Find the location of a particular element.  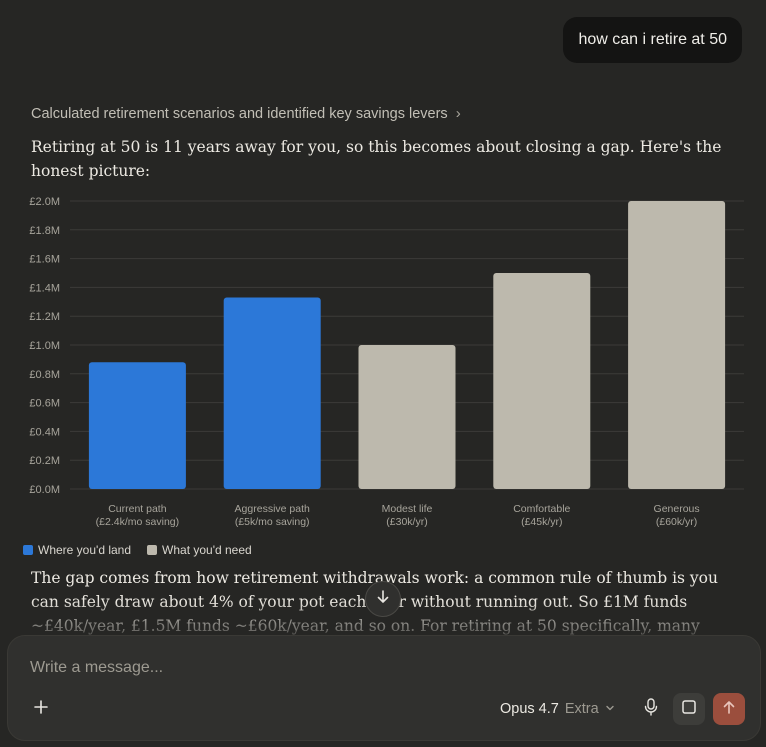

y-tick-label: £1.6M is located at coordinates (44, 260).